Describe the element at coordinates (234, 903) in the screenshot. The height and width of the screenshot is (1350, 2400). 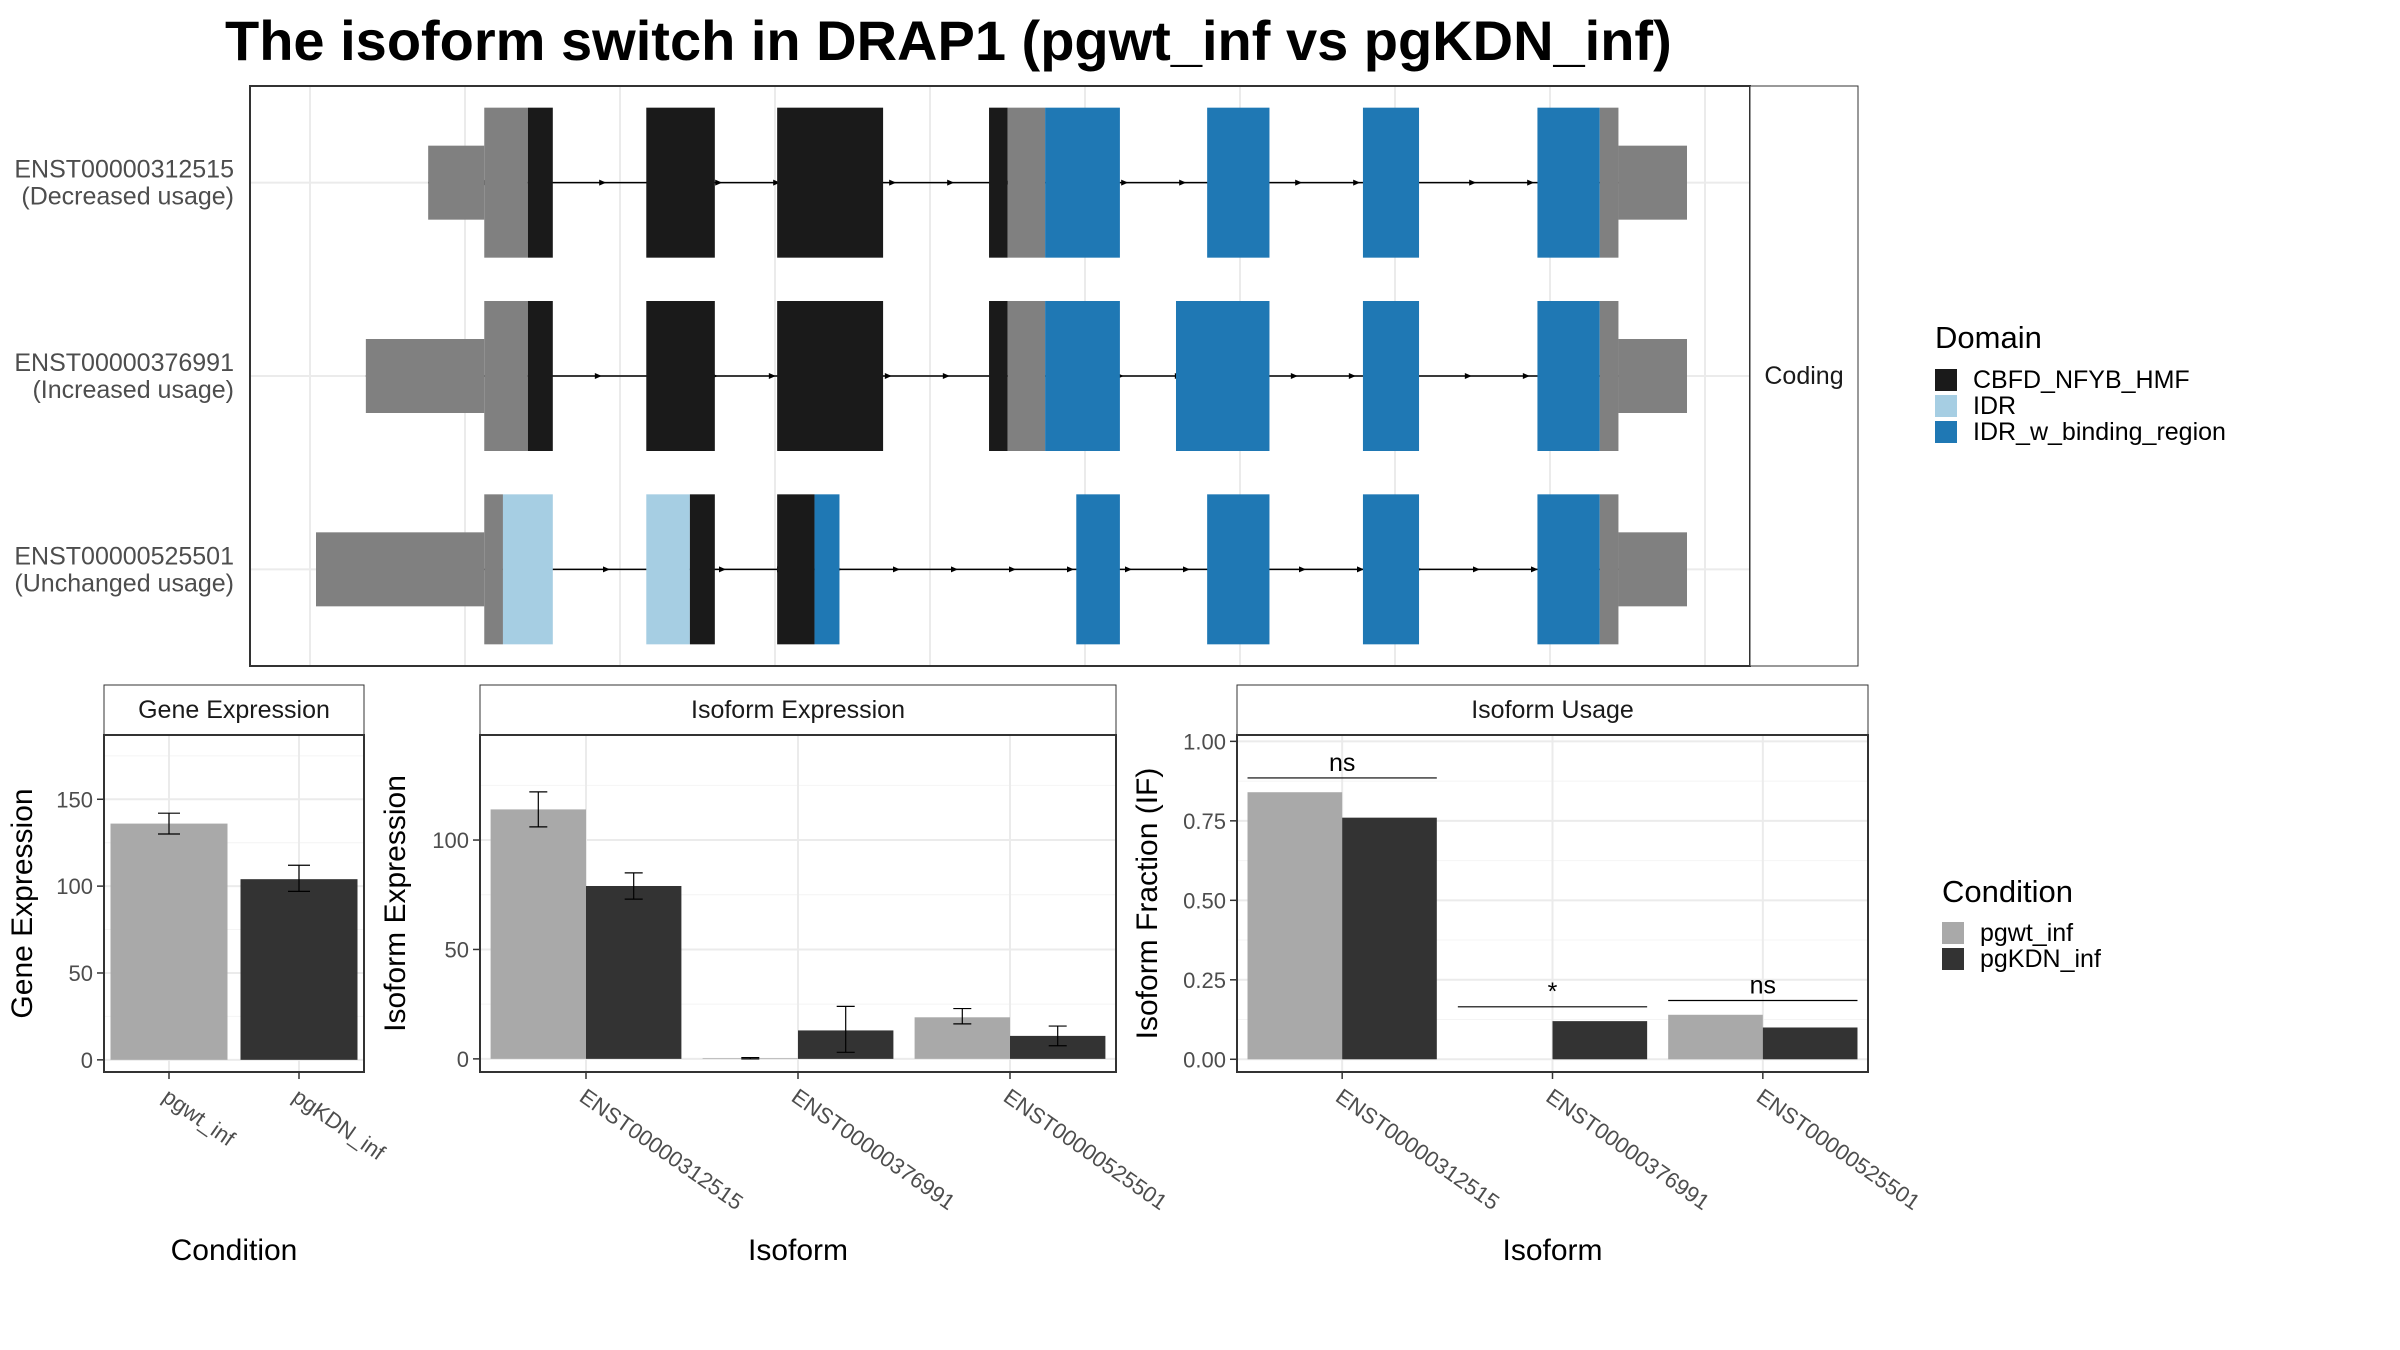
I see `panel-border` at that location.